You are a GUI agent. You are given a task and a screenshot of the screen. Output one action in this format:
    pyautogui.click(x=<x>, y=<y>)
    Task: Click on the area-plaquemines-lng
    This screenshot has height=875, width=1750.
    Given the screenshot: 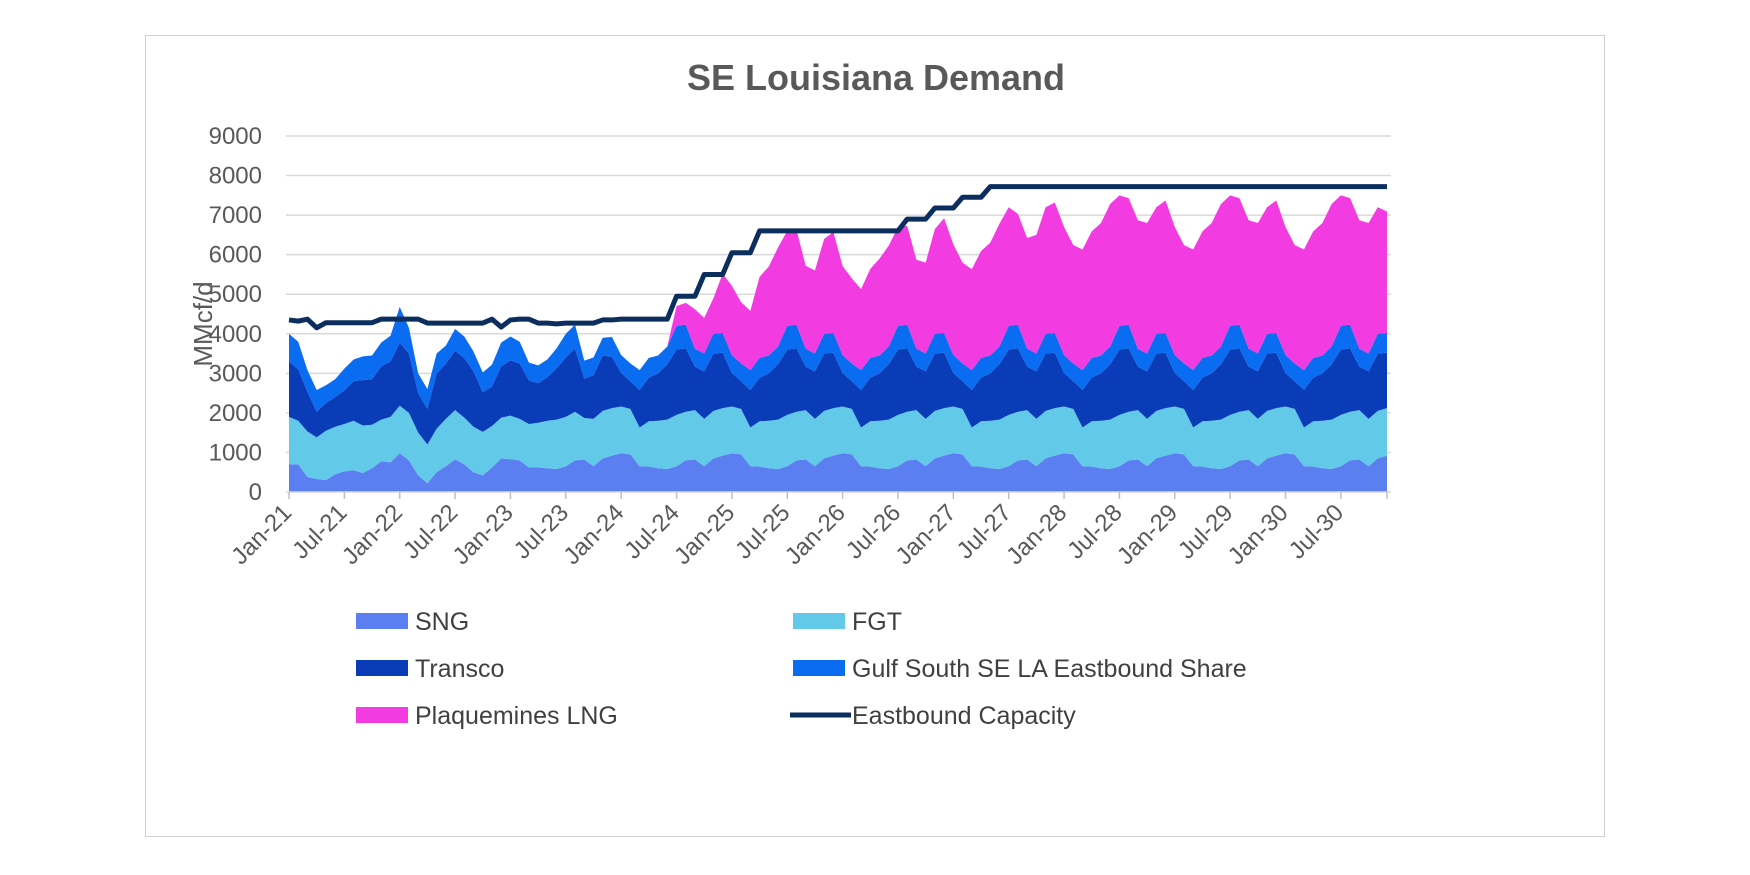 What is the action you would take?
    pyautogui.click(x=838, y=292)
    